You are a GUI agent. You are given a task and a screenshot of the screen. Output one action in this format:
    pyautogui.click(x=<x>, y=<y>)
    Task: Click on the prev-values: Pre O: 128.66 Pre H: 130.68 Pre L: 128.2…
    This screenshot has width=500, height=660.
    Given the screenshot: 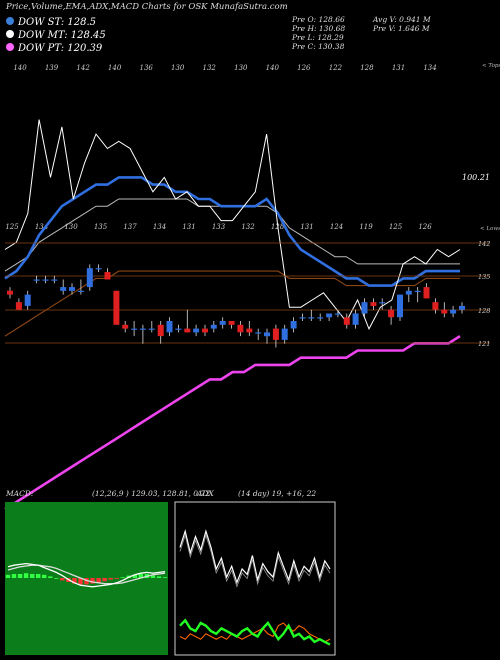 What is the action you would take?
    pyautogui.click(x=361, y=33)
    